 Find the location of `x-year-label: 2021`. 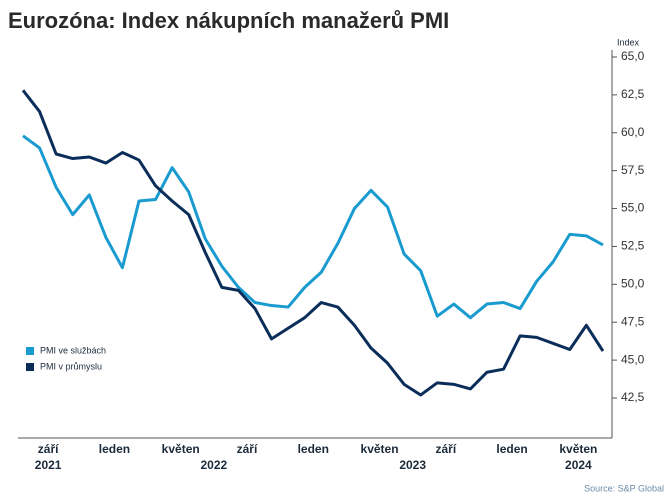

x-year-label: 2021 is located at coordinates (48, 465).